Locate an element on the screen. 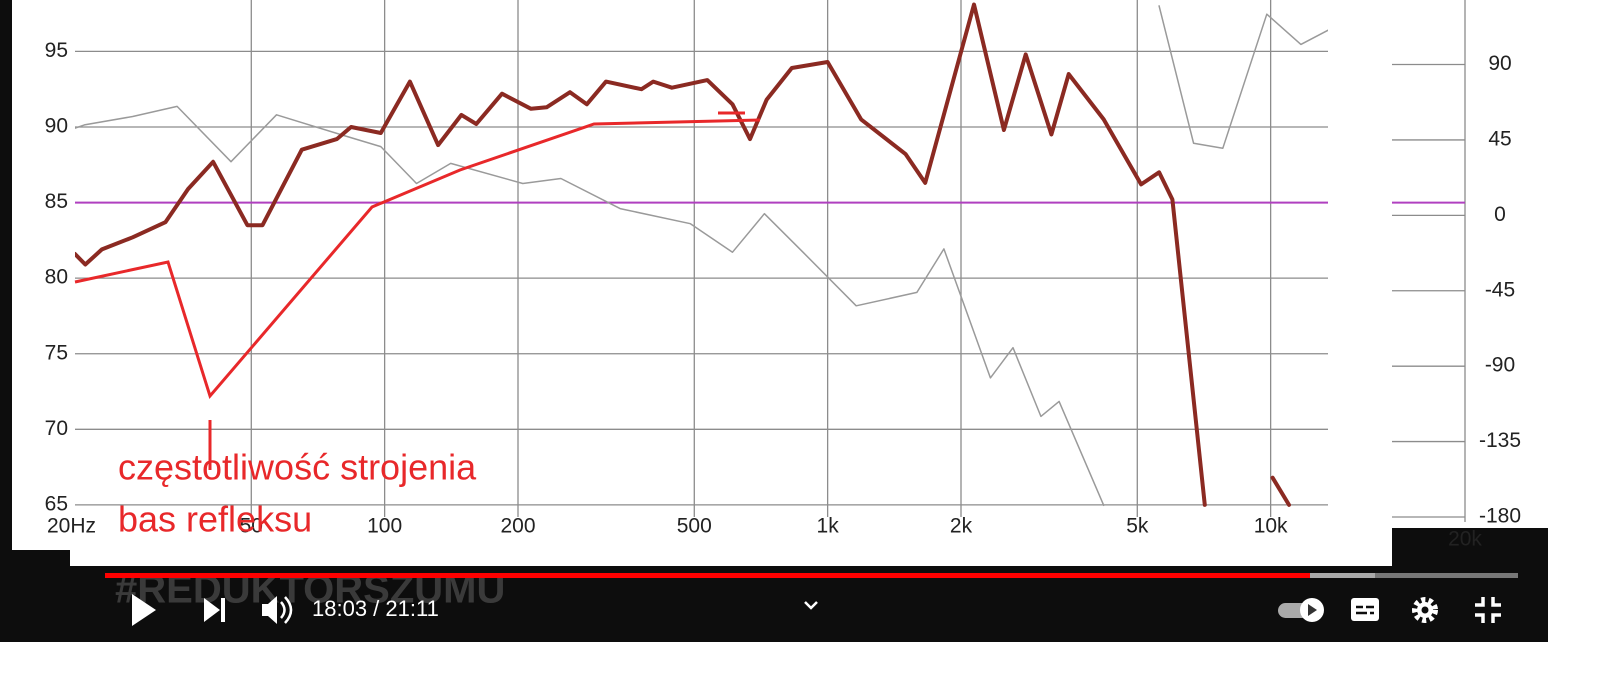 This screenshot has height=676, width=1600. y-tick-label: 90 is located at coordinates (56, 126).